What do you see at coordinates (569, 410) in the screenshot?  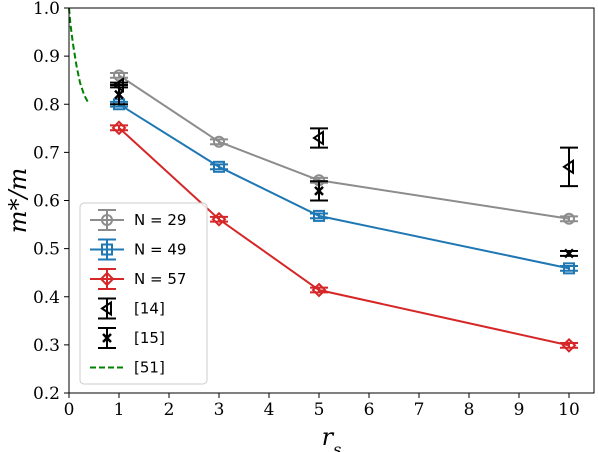 I see `x-tick-label: 10` at bounding box center [569, 410].